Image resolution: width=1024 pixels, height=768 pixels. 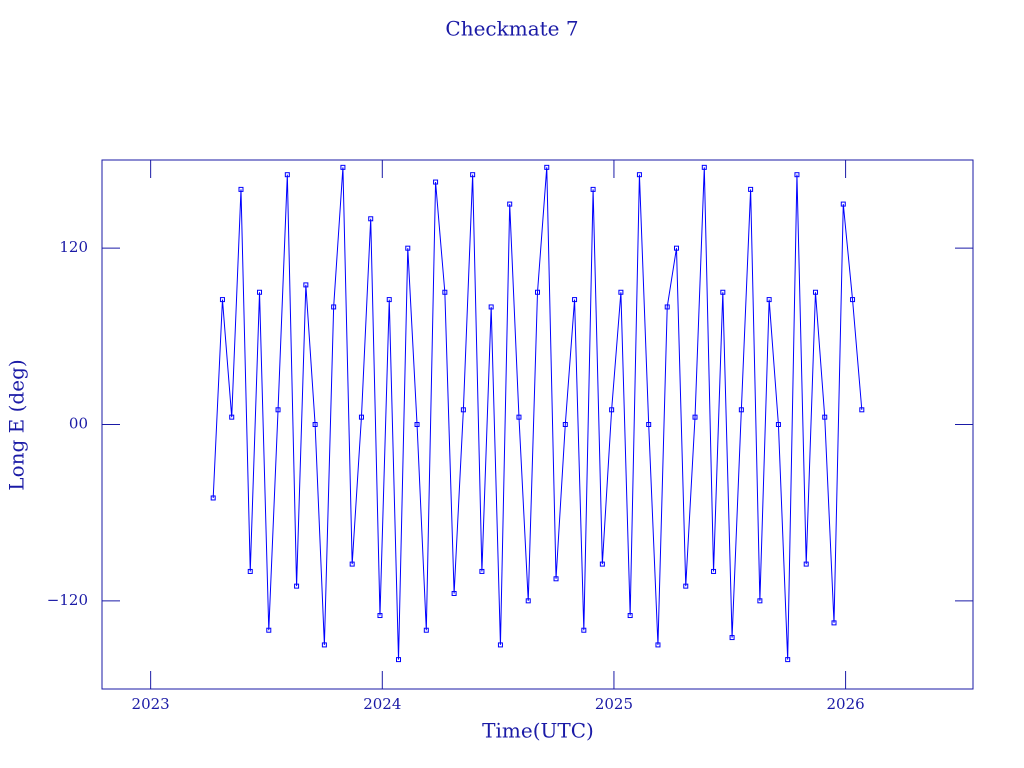 What do you see at coordinates (73, 247) in the screenshot?
I see `y-tick-label: 120` at bounding box center [73, 247].